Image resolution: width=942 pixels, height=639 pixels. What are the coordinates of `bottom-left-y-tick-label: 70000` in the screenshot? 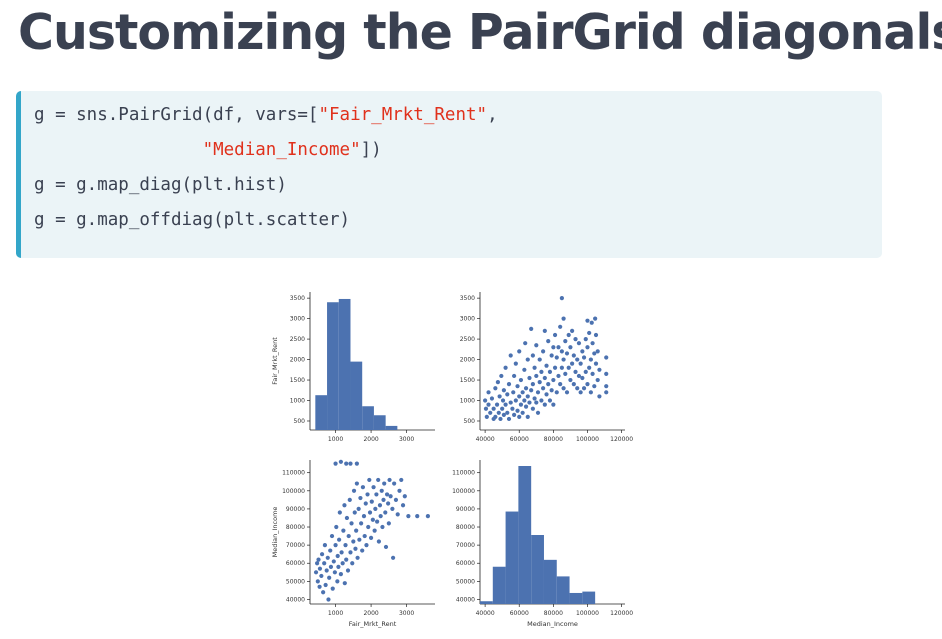 It's located at (295, 545).